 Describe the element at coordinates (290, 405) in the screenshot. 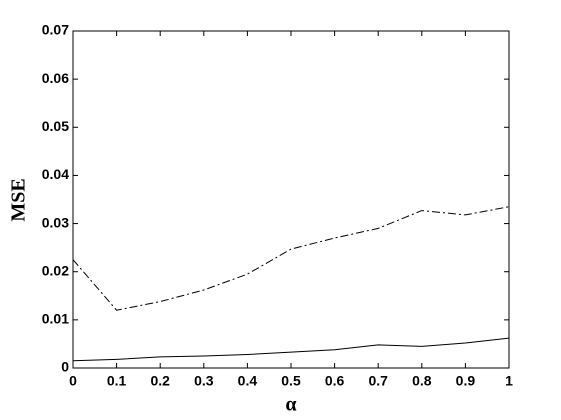

I see `x-axis-label: α` at that location.